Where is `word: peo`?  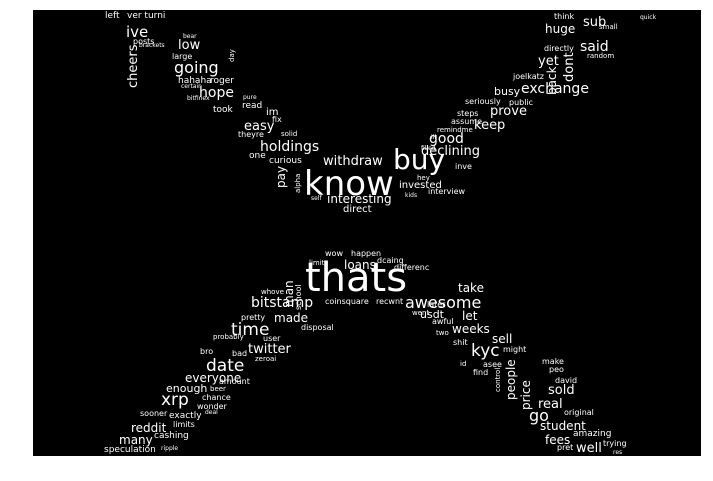
word: peo is located at coordinates (556, 369).